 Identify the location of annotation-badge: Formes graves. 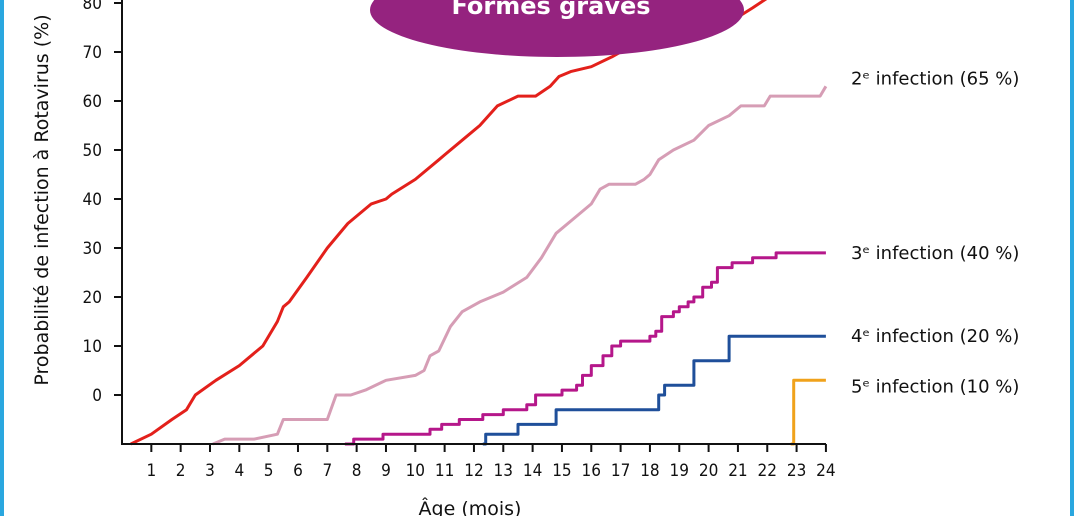
(557, 28).